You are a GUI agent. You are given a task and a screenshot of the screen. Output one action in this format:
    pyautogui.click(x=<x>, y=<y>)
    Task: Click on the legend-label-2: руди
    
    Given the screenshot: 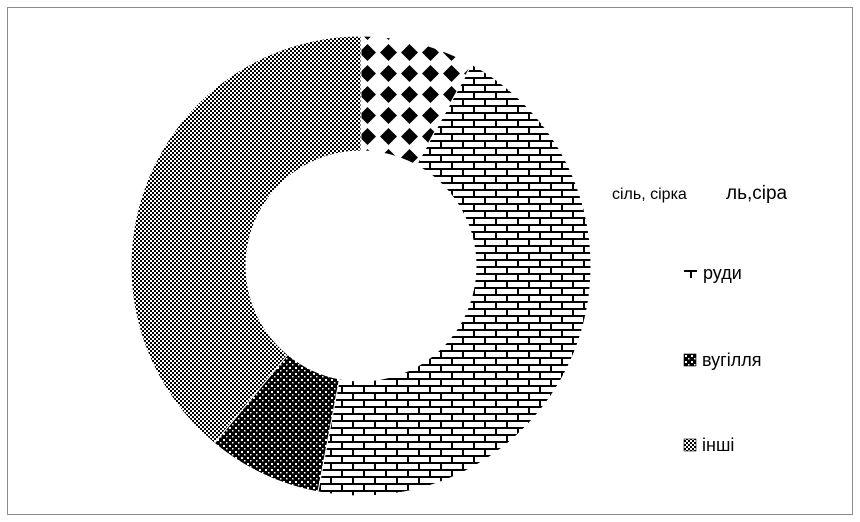 What is the action you would take?
    pyautogui.click(x=722, y=273)
    